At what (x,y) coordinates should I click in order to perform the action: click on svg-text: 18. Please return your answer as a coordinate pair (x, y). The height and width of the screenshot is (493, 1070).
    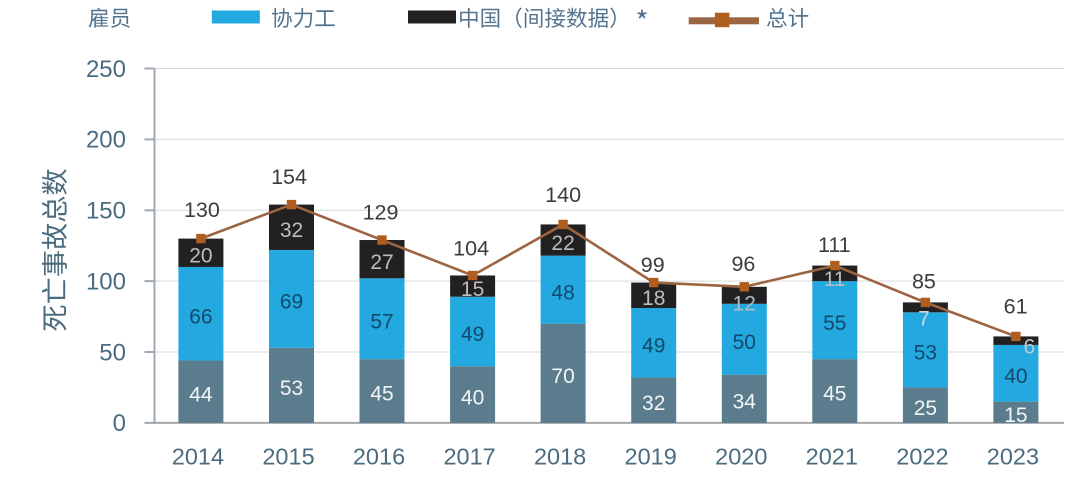
    Looking at the image, I should click on (653, 298).